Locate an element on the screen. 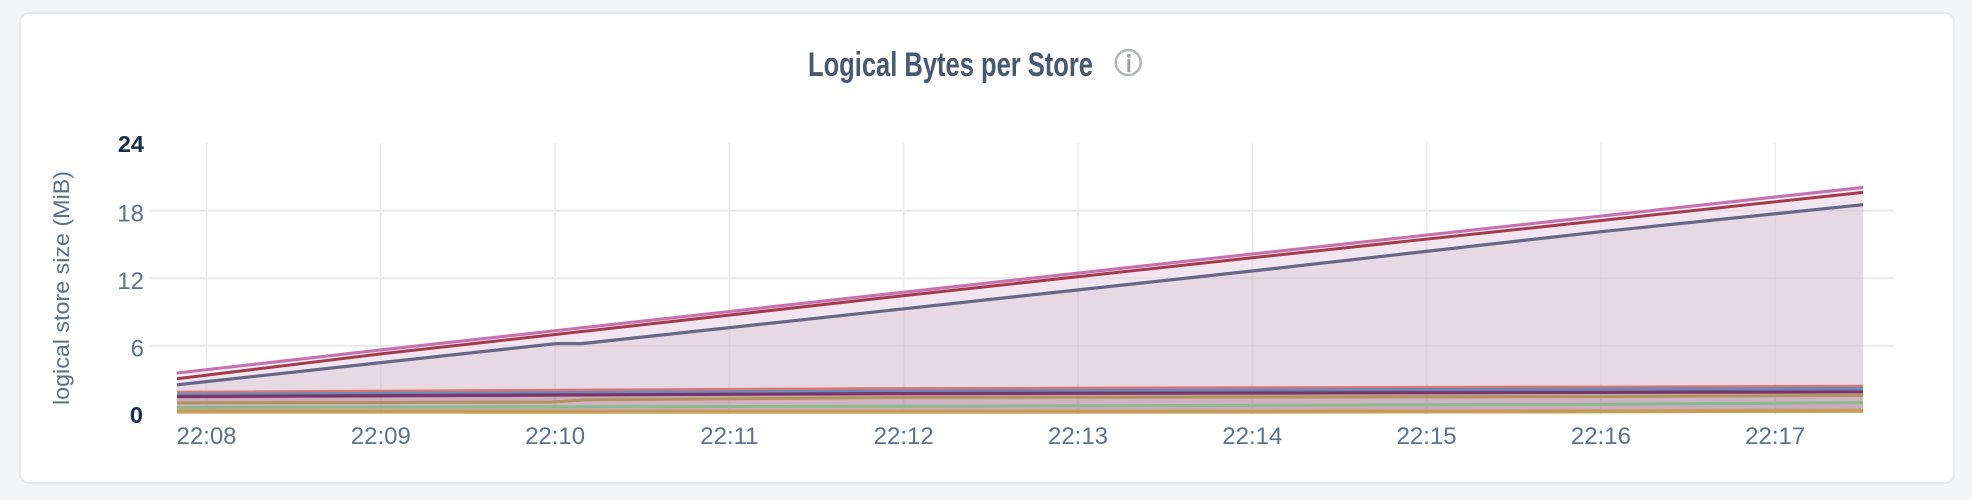 The image size is (1972, 500). svg-text: 22:17 is located at coordinates (1775, 436).